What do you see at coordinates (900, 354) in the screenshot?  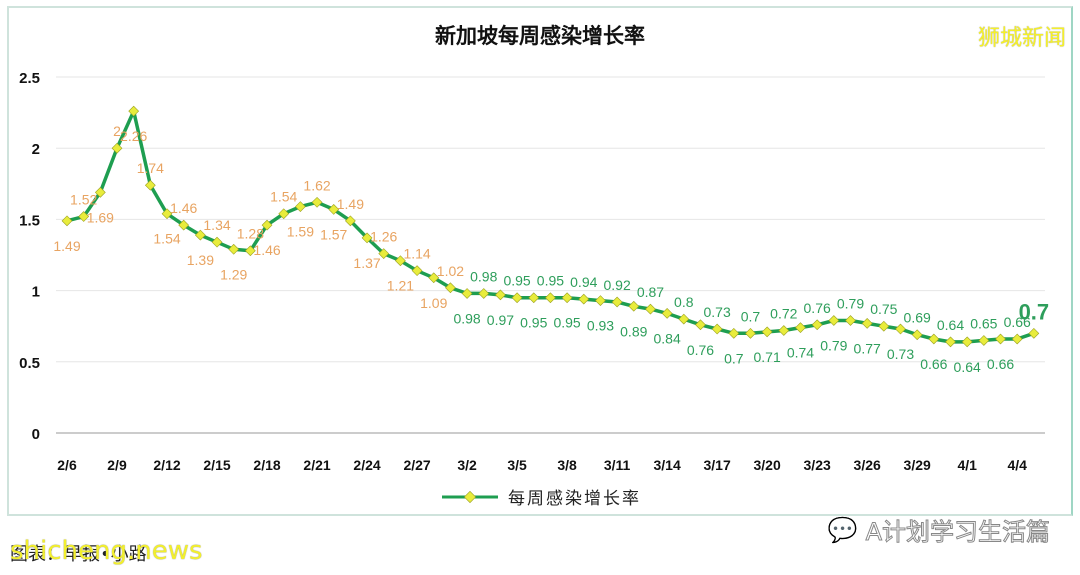 I see `data-label: 0.73` at bounding box center [900, 354].